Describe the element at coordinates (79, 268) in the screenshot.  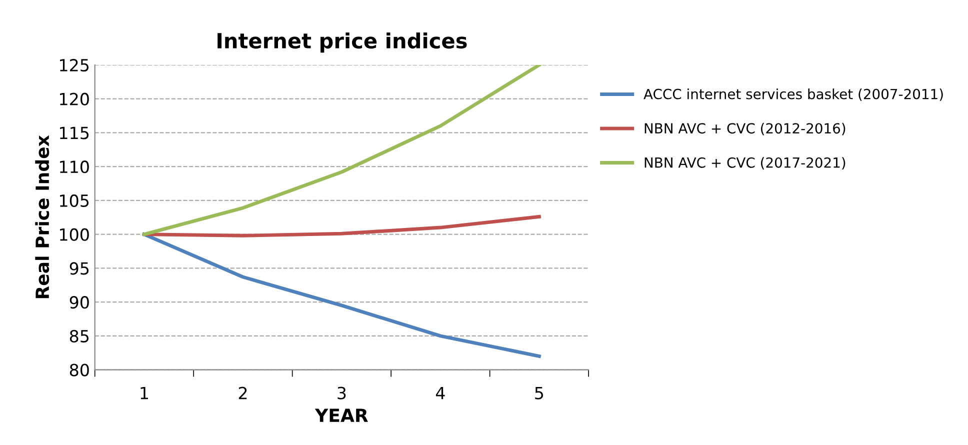
I see `y-tick-label: 95` at that location.